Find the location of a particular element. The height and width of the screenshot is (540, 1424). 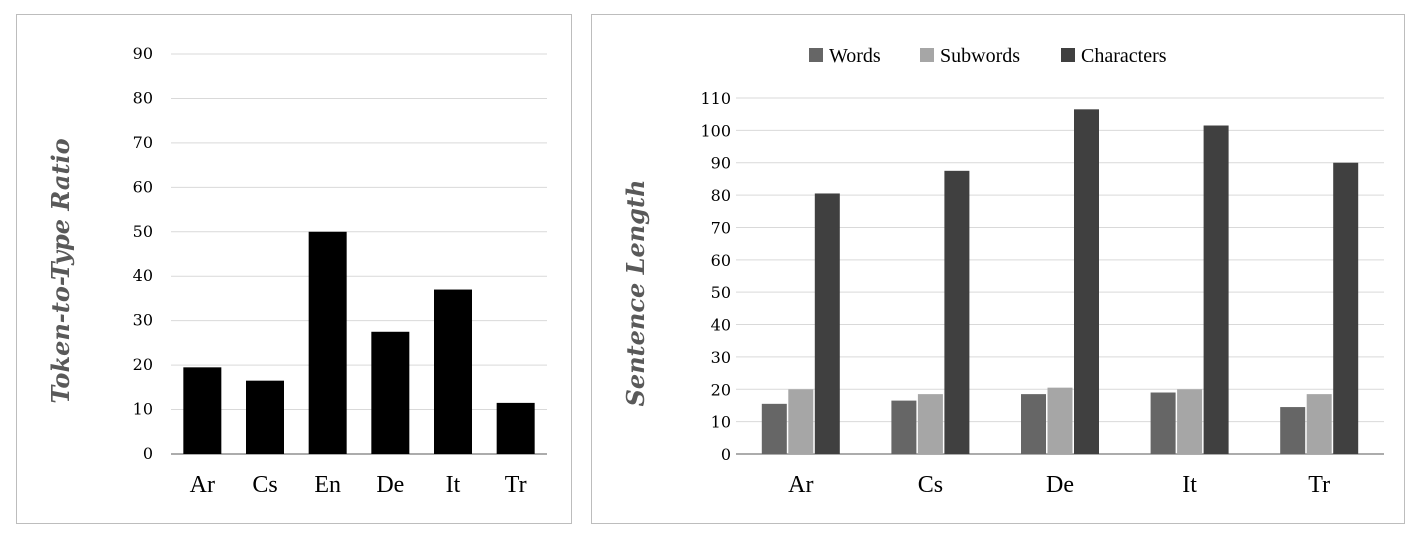

y-axis-label: Sentence Length is located at coordinates (635, 292).